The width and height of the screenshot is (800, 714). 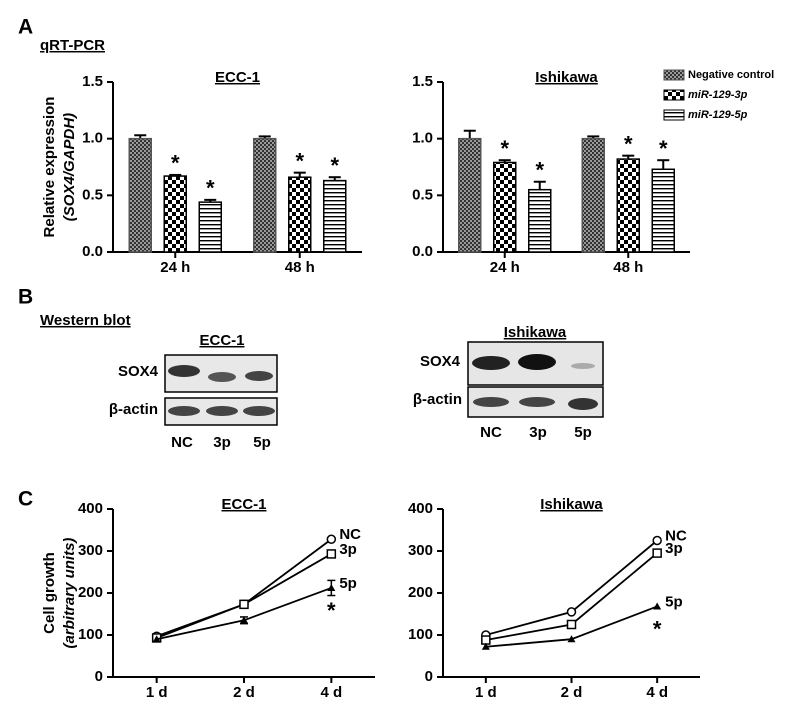 I want to click on y-tick-label: 1.0, so click(x=422, y=138).